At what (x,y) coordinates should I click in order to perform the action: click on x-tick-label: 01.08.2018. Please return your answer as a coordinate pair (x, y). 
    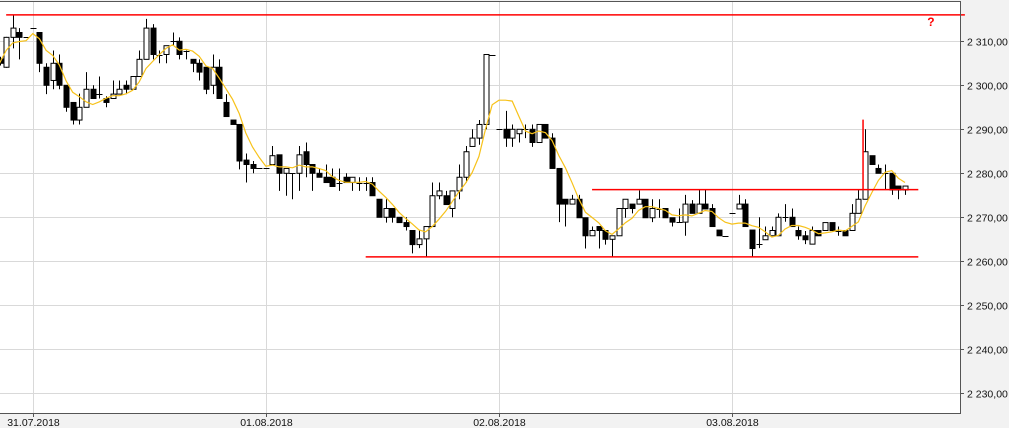
    Looking at the image, I should click on (266, 422).